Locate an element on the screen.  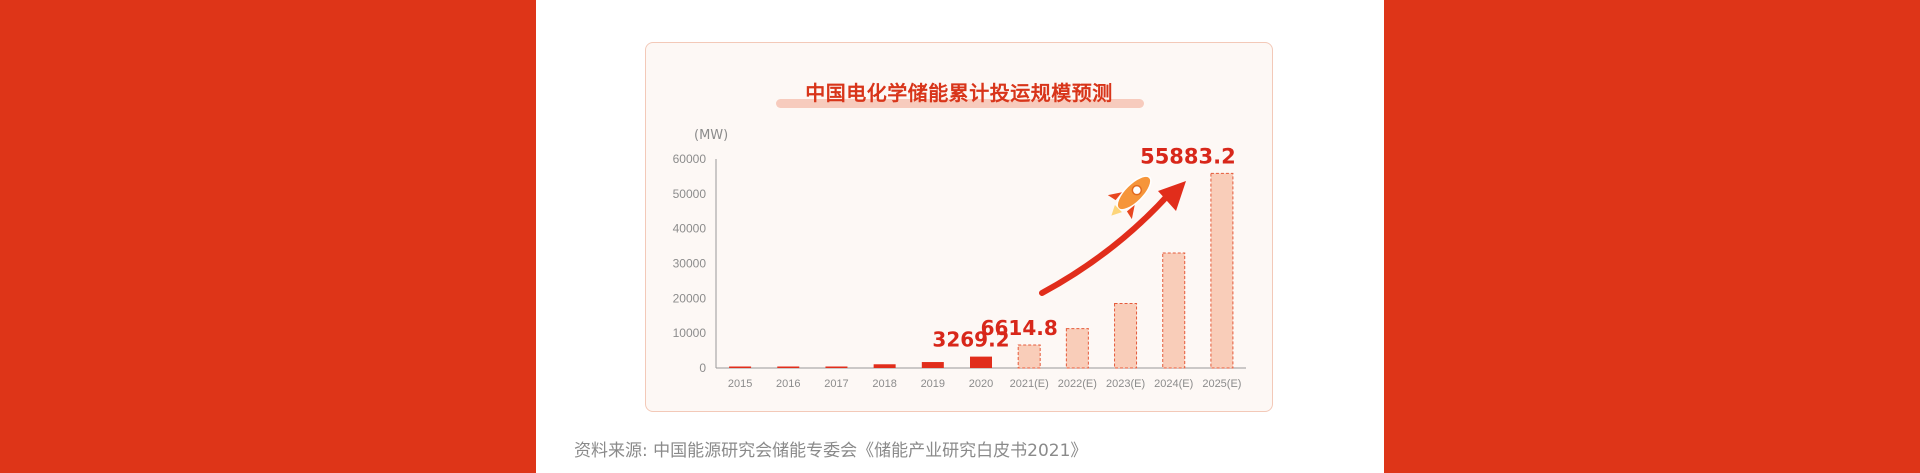
rocket-fin-left is located at coordinates (1114, 196).